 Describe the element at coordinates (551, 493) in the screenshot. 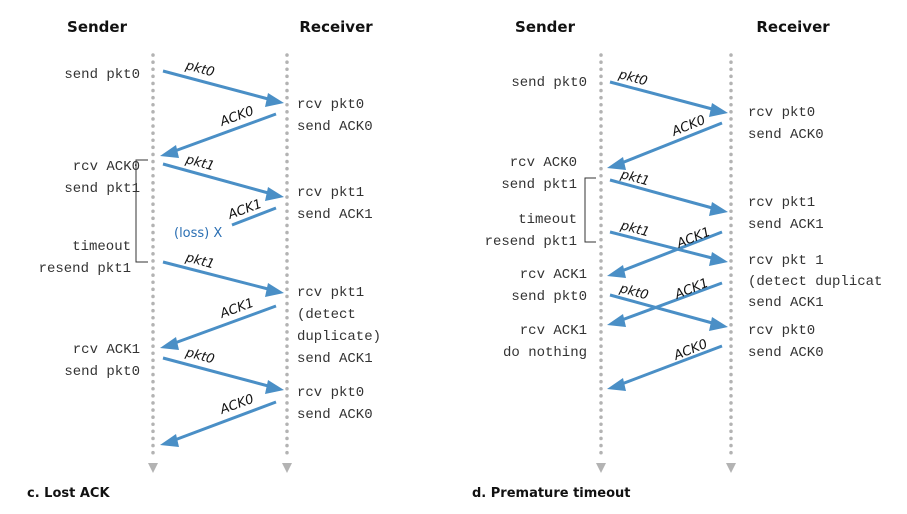

I see `panel-caption: d. Premature timeout` at that location.